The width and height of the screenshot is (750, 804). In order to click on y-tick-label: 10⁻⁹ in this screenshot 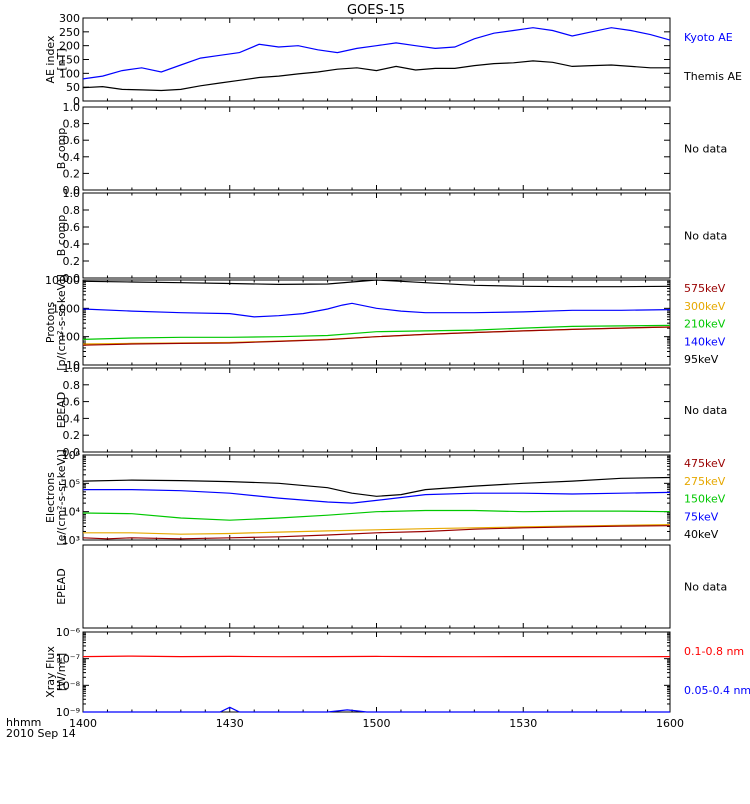, I will do `click(68, 712)`.